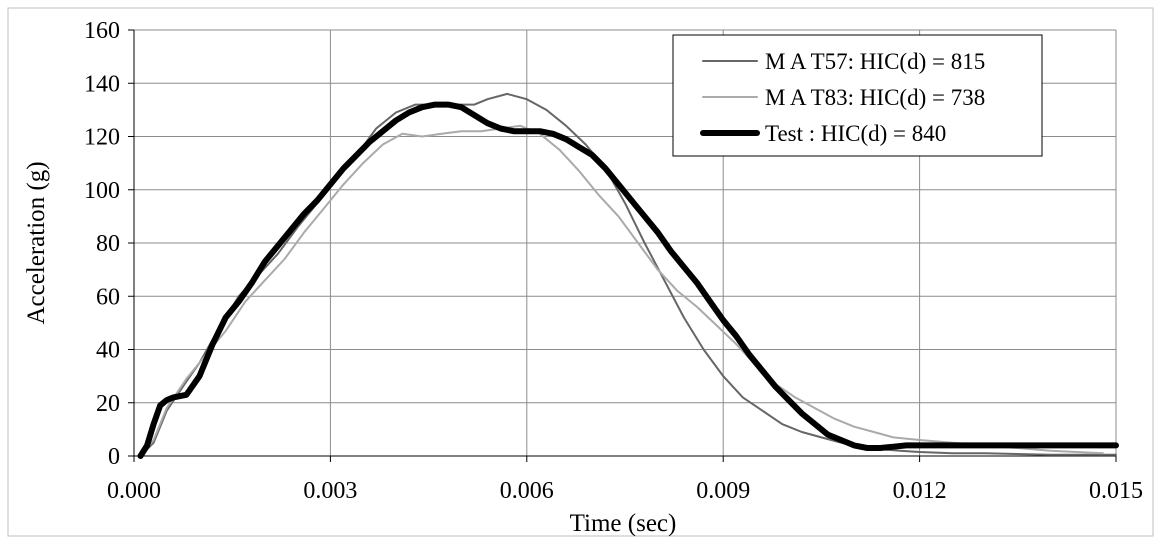 This screenshot has height=546, width=1161. What do you see at coordinates (330, 491) in the screenshot?
I see `x-tick-label: 0.003` at bounding box center [330, 491].